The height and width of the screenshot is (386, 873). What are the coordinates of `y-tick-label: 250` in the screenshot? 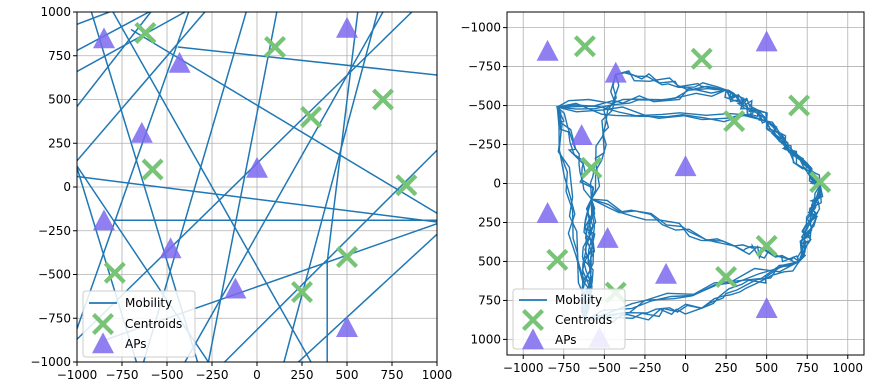 It's located at (489, 222).